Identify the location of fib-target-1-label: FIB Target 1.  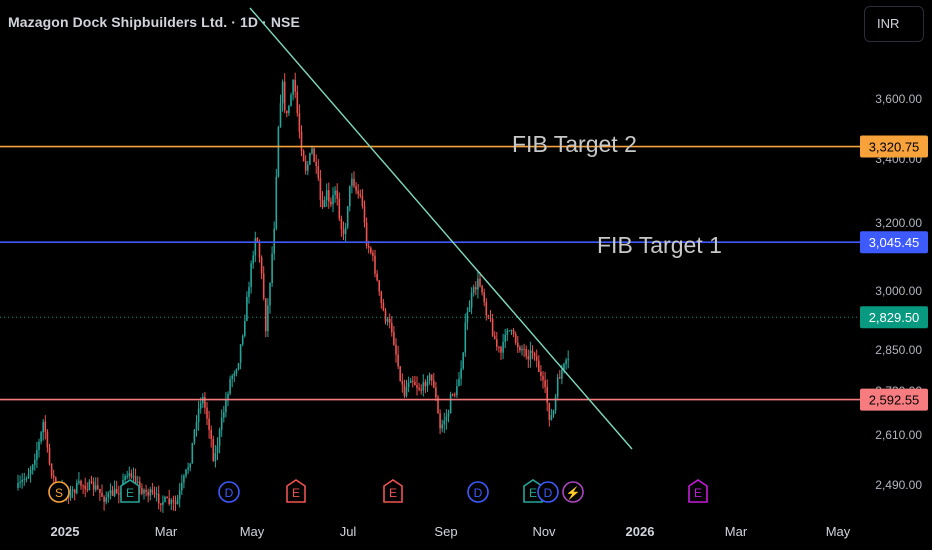
(659, 245).